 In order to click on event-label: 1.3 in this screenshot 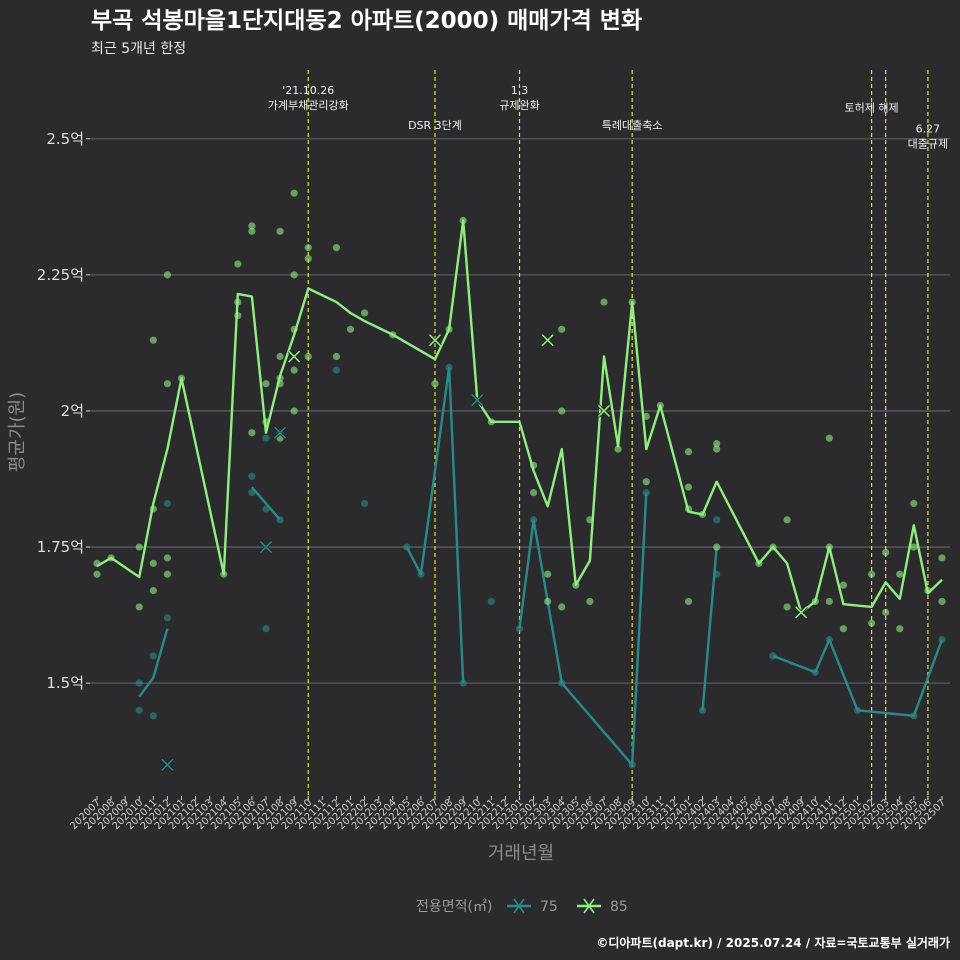, I will do `click(520, 90)`.